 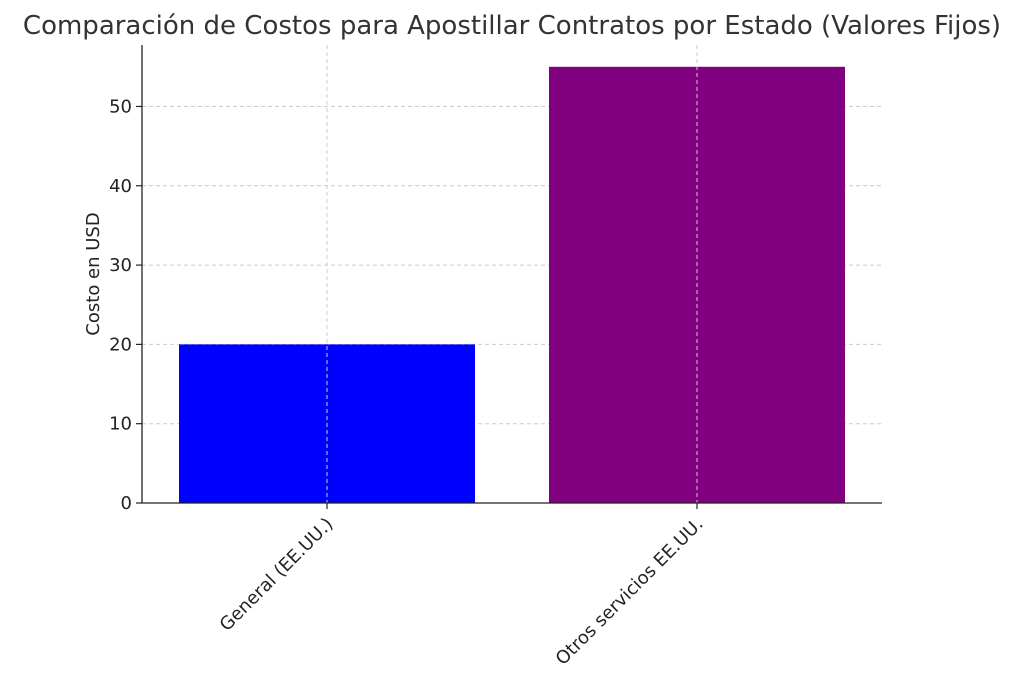 What do you see at coordinates (125, 305) in the screenshot?
I see `y-axis-ticks: 0 10 20 30 40 50` at bounding box center [125, 305].